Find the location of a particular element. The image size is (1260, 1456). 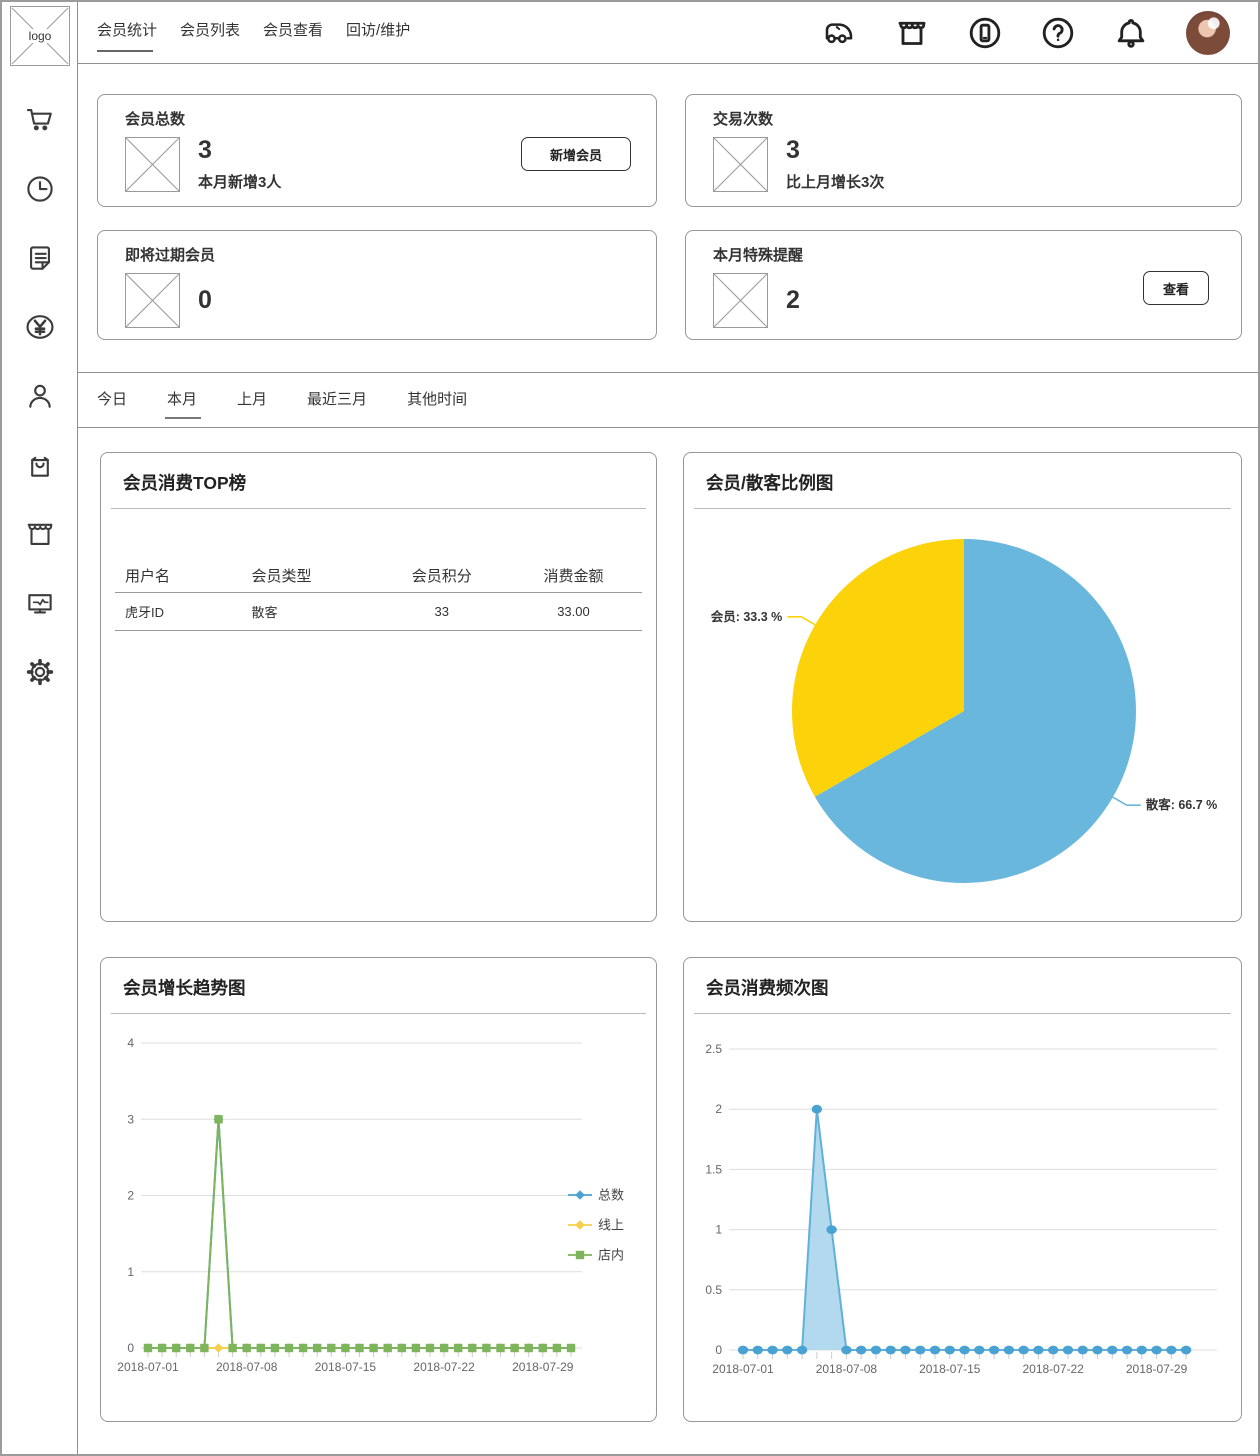

card-special-reminders: 本月特殊提醒 2 查看 is located at coordinates (963, 285).